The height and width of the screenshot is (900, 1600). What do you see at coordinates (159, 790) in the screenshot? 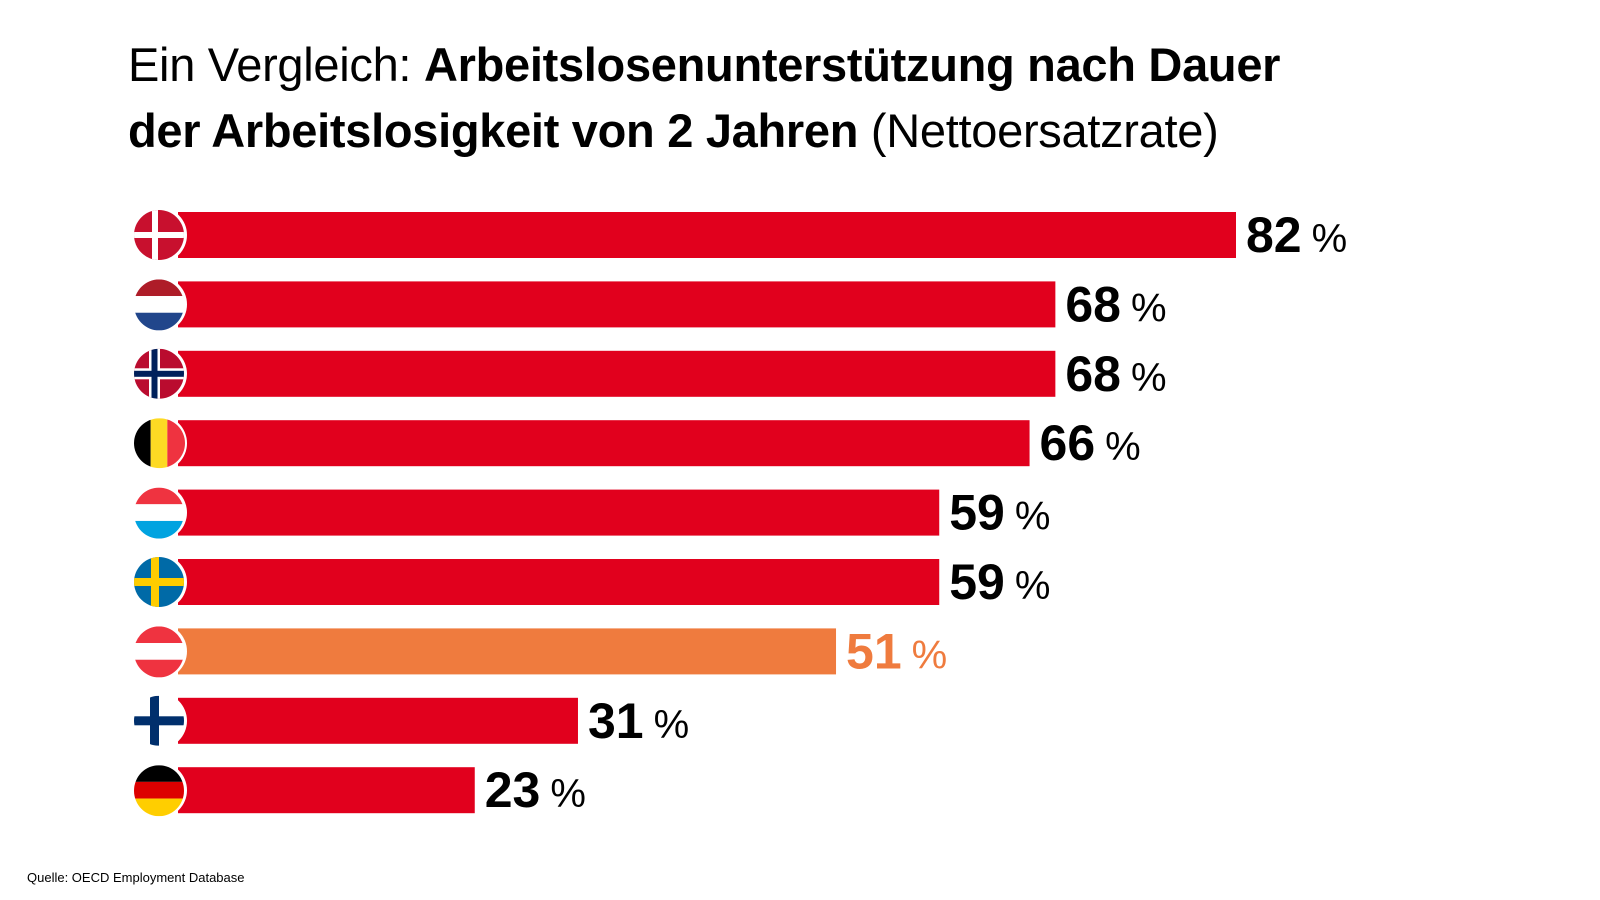
I see `germany-flag-icon` at bounding box center [159, 790].